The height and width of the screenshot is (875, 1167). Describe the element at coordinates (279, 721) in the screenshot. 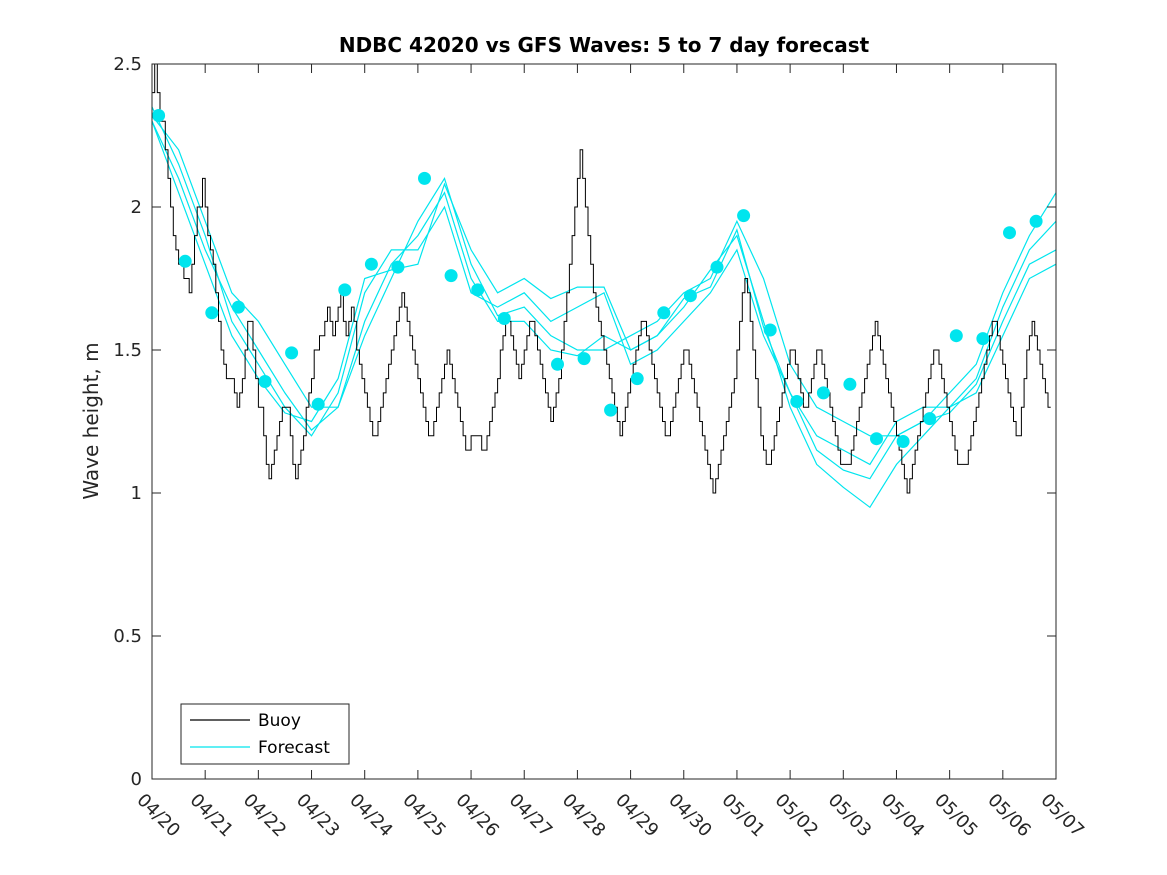

I see `legend-label-buoy: Buoy` at that location.